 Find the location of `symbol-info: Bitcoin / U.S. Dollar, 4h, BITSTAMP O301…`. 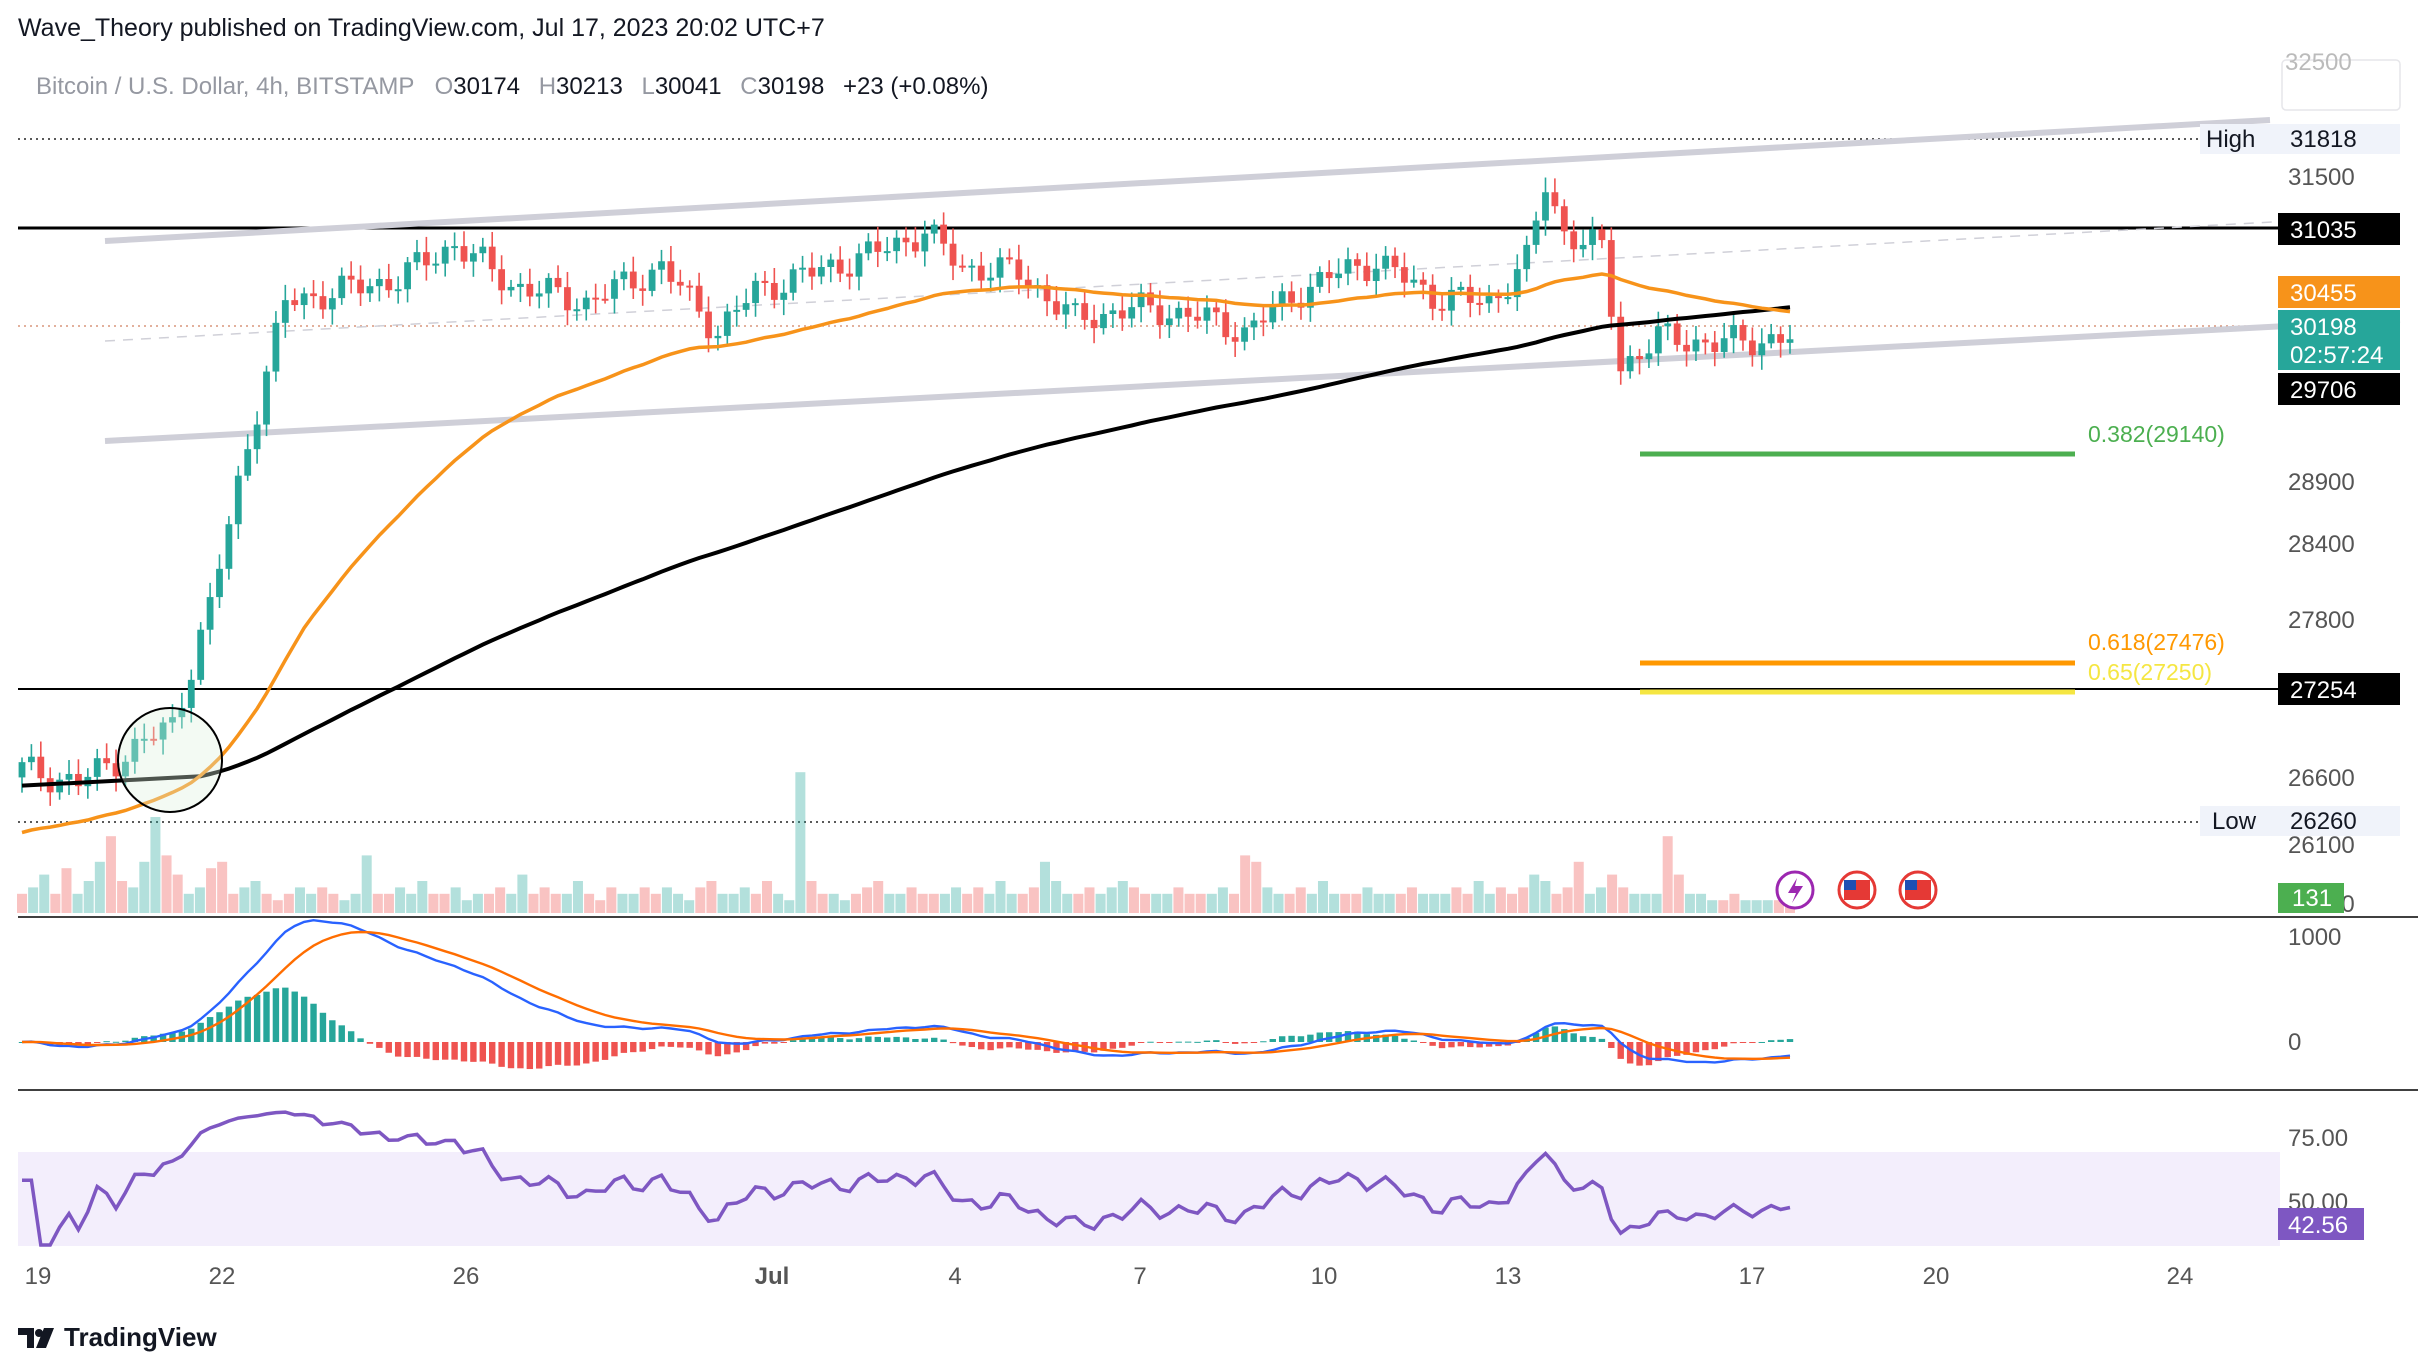

symbol-info: Bitcoin / U.S. Dollar, 4h, BITSTAMP O301… is located at coordinates (512, 86).